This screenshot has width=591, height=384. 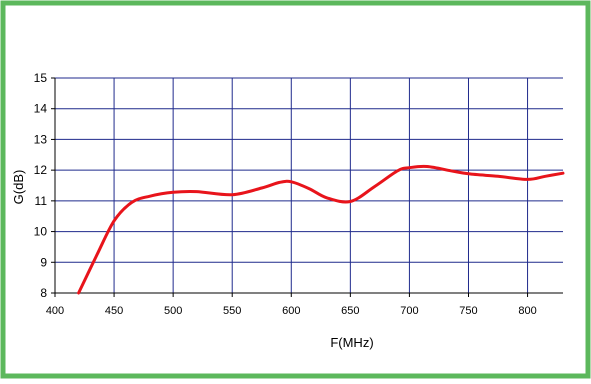 What do you see at coordinates (41, 232) in the screenshot?
I see `y-tick-label: 10` at bounding box center [41, 232].